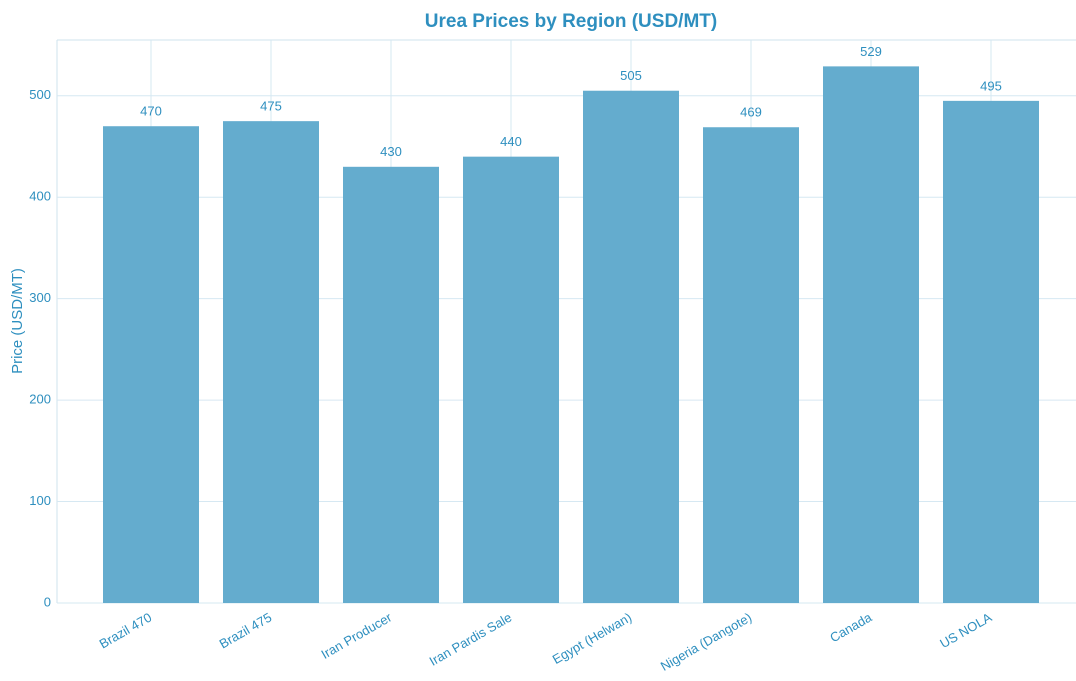 The image size is (1076, 681). What do you see at coordinates (751, 112) in the screenshot?
I see `value-label: 469` at bounding box center [751, 112].